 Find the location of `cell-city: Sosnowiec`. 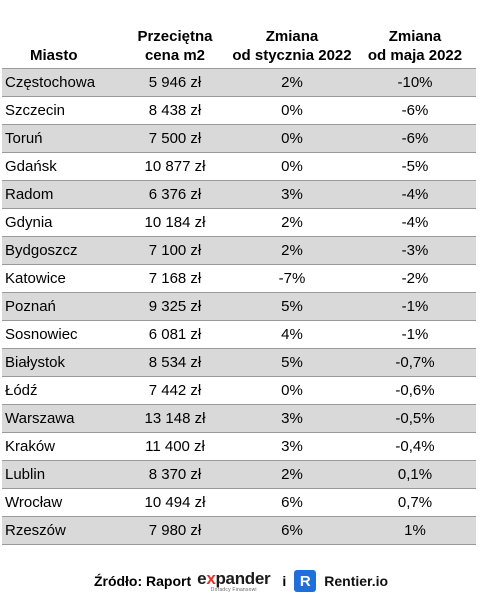

cell-city: Sosnowiec is located at coordinates (41, 334).